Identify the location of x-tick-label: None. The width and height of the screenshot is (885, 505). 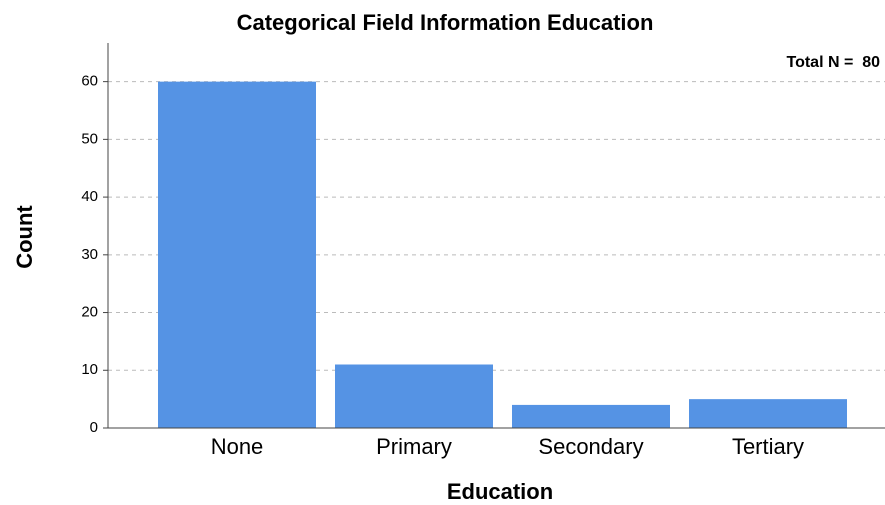
(237, 446).